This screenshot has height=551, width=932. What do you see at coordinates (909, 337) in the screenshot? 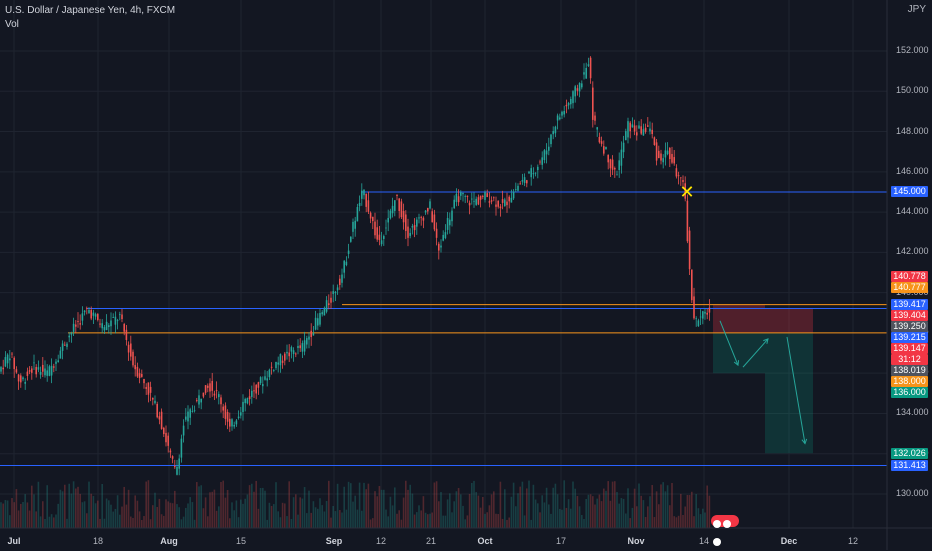
I see `price-badge: 139.215` at bounding box center [909, 337].